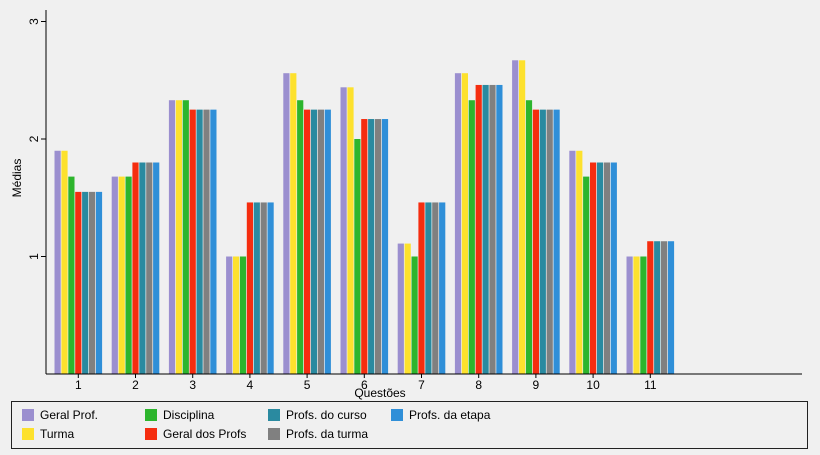 The width and height of the screenshot is (820, 455). I want to click on x-tick-label: 9, so click(536, 385).